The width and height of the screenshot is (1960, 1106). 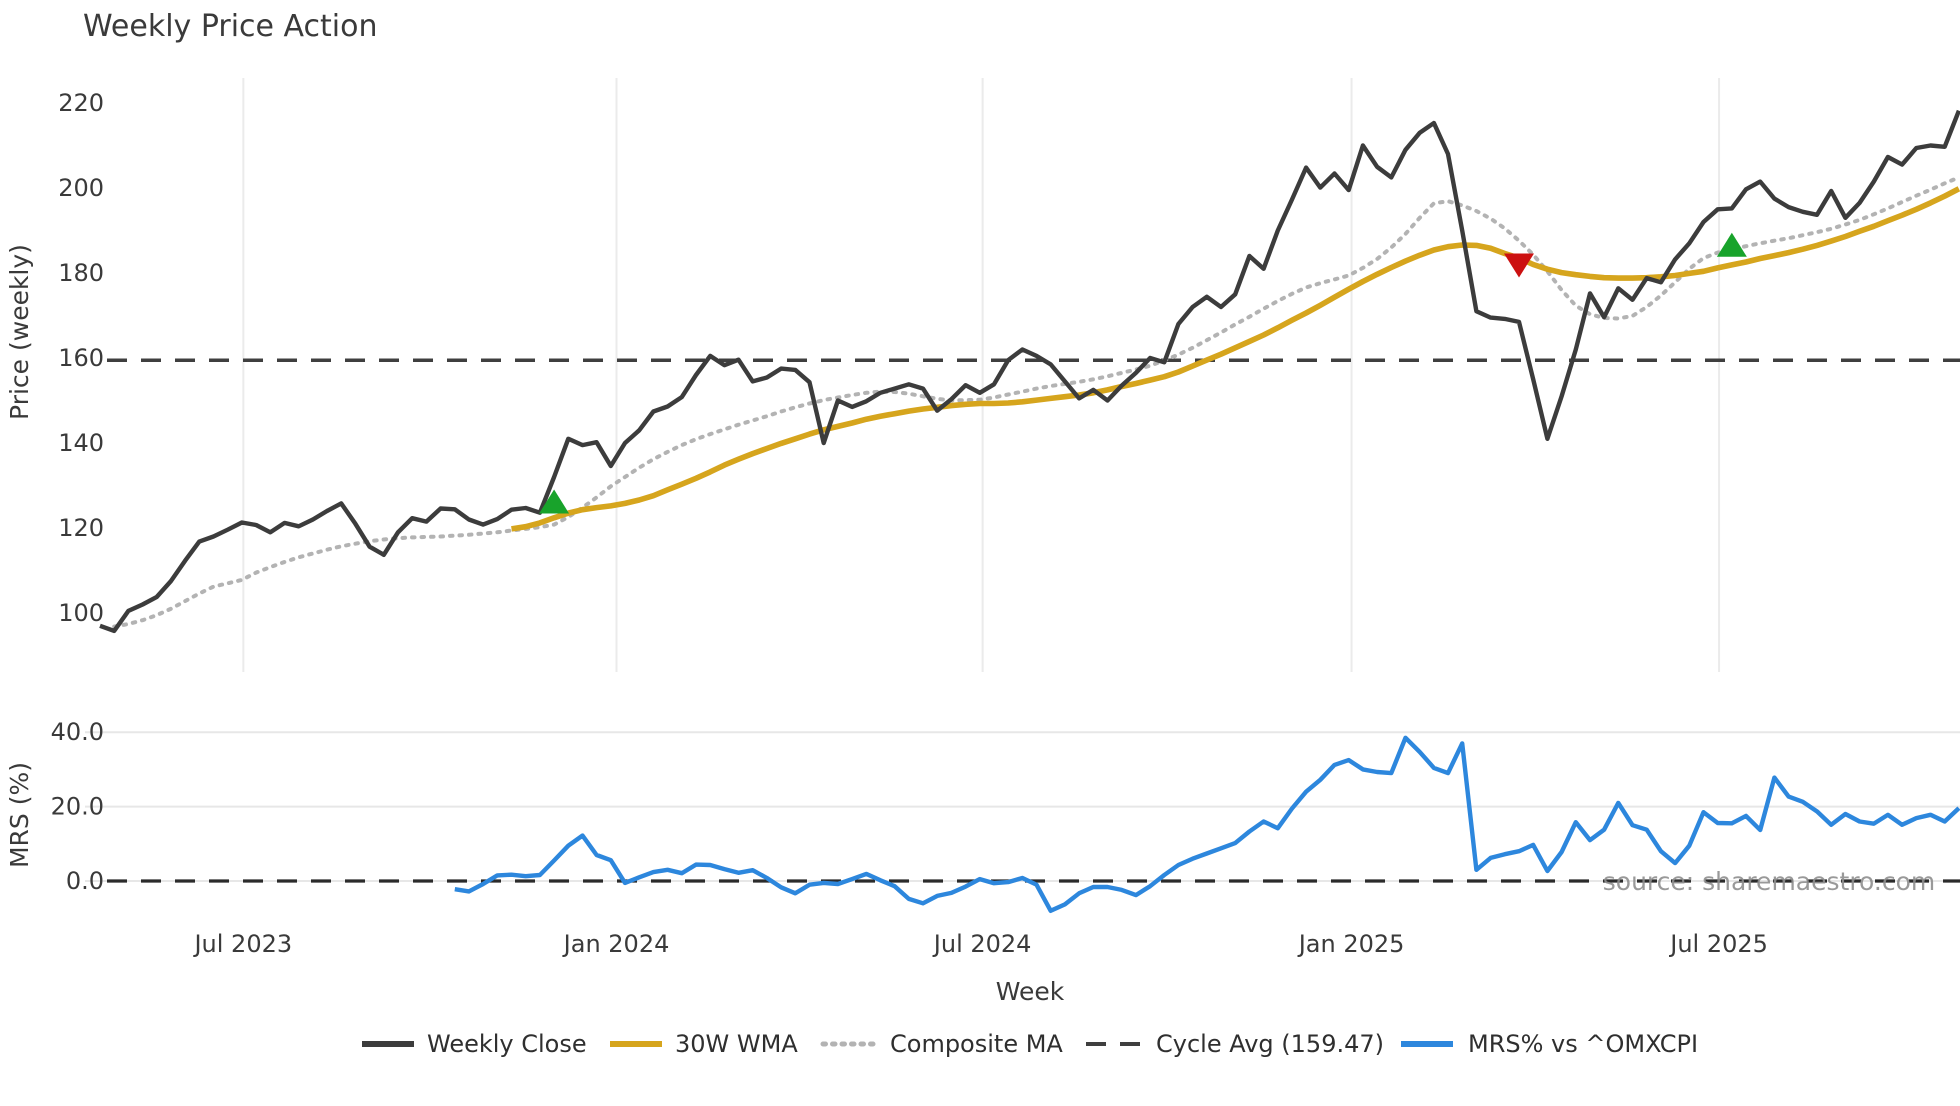 What do you see at coordinates (1207, 824) in the screenshot?
I see `mrs-line` at bounding box center [1207, 824].